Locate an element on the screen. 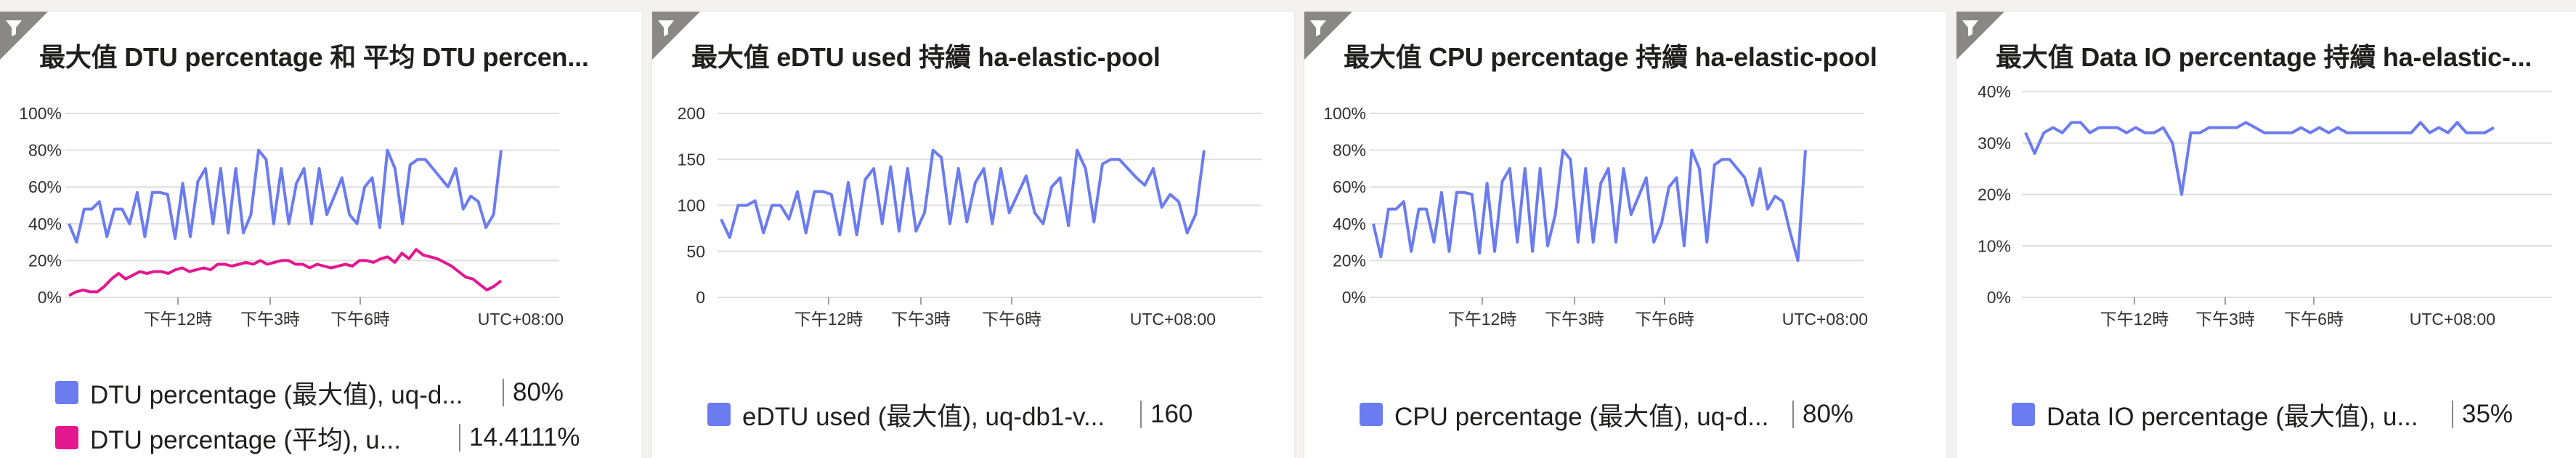 This screenshot has width=2576, height=458. tile-title: 最大值 CPU percentage 持續 ha-elastic-pool is located at coordinates (1611, 57).